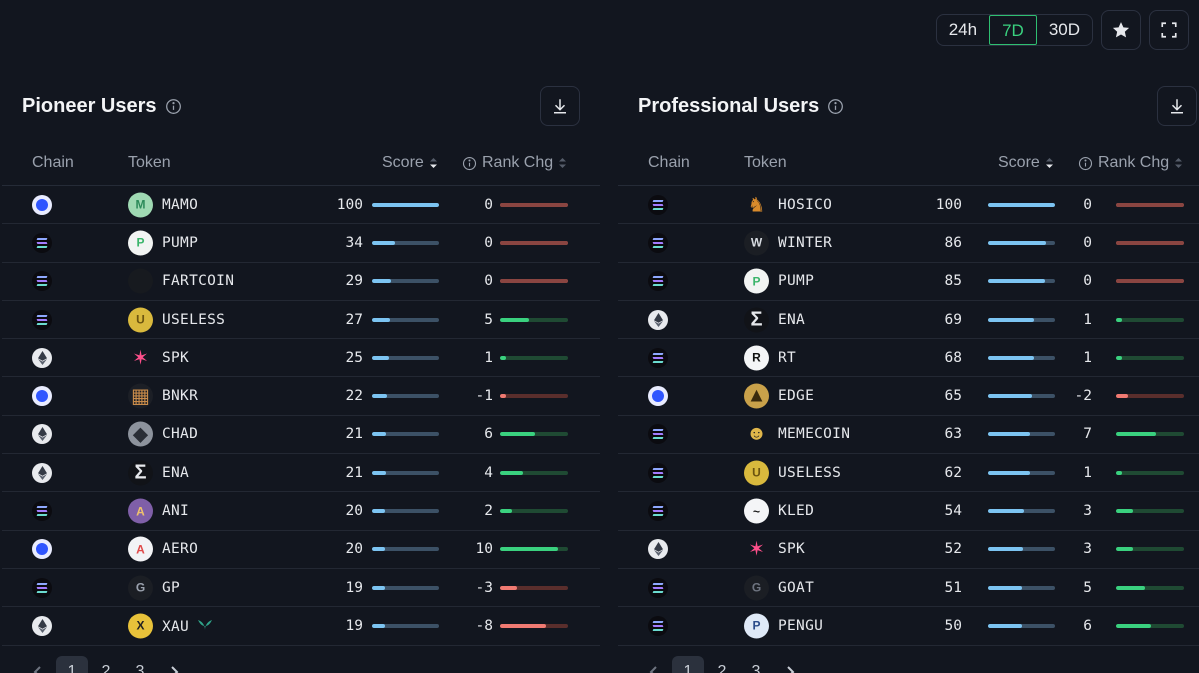 This screenshot has height=673, width=1199. Describe the element at coordinates (301, 320) in the screenshot. I see `table-row: U USELESS 27 5` at that location.